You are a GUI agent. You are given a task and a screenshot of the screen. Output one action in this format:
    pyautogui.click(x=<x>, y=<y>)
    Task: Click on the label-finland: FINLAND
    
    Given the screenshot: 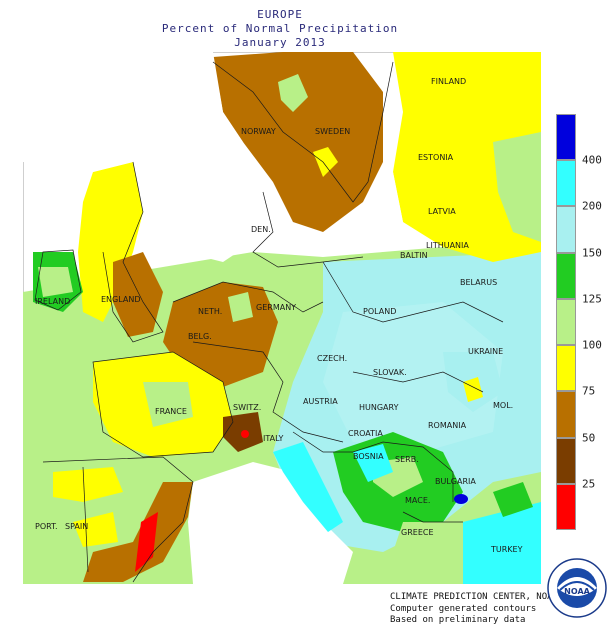 What is the action you would take?
    pyautogui.click(x=448, y=81)
    